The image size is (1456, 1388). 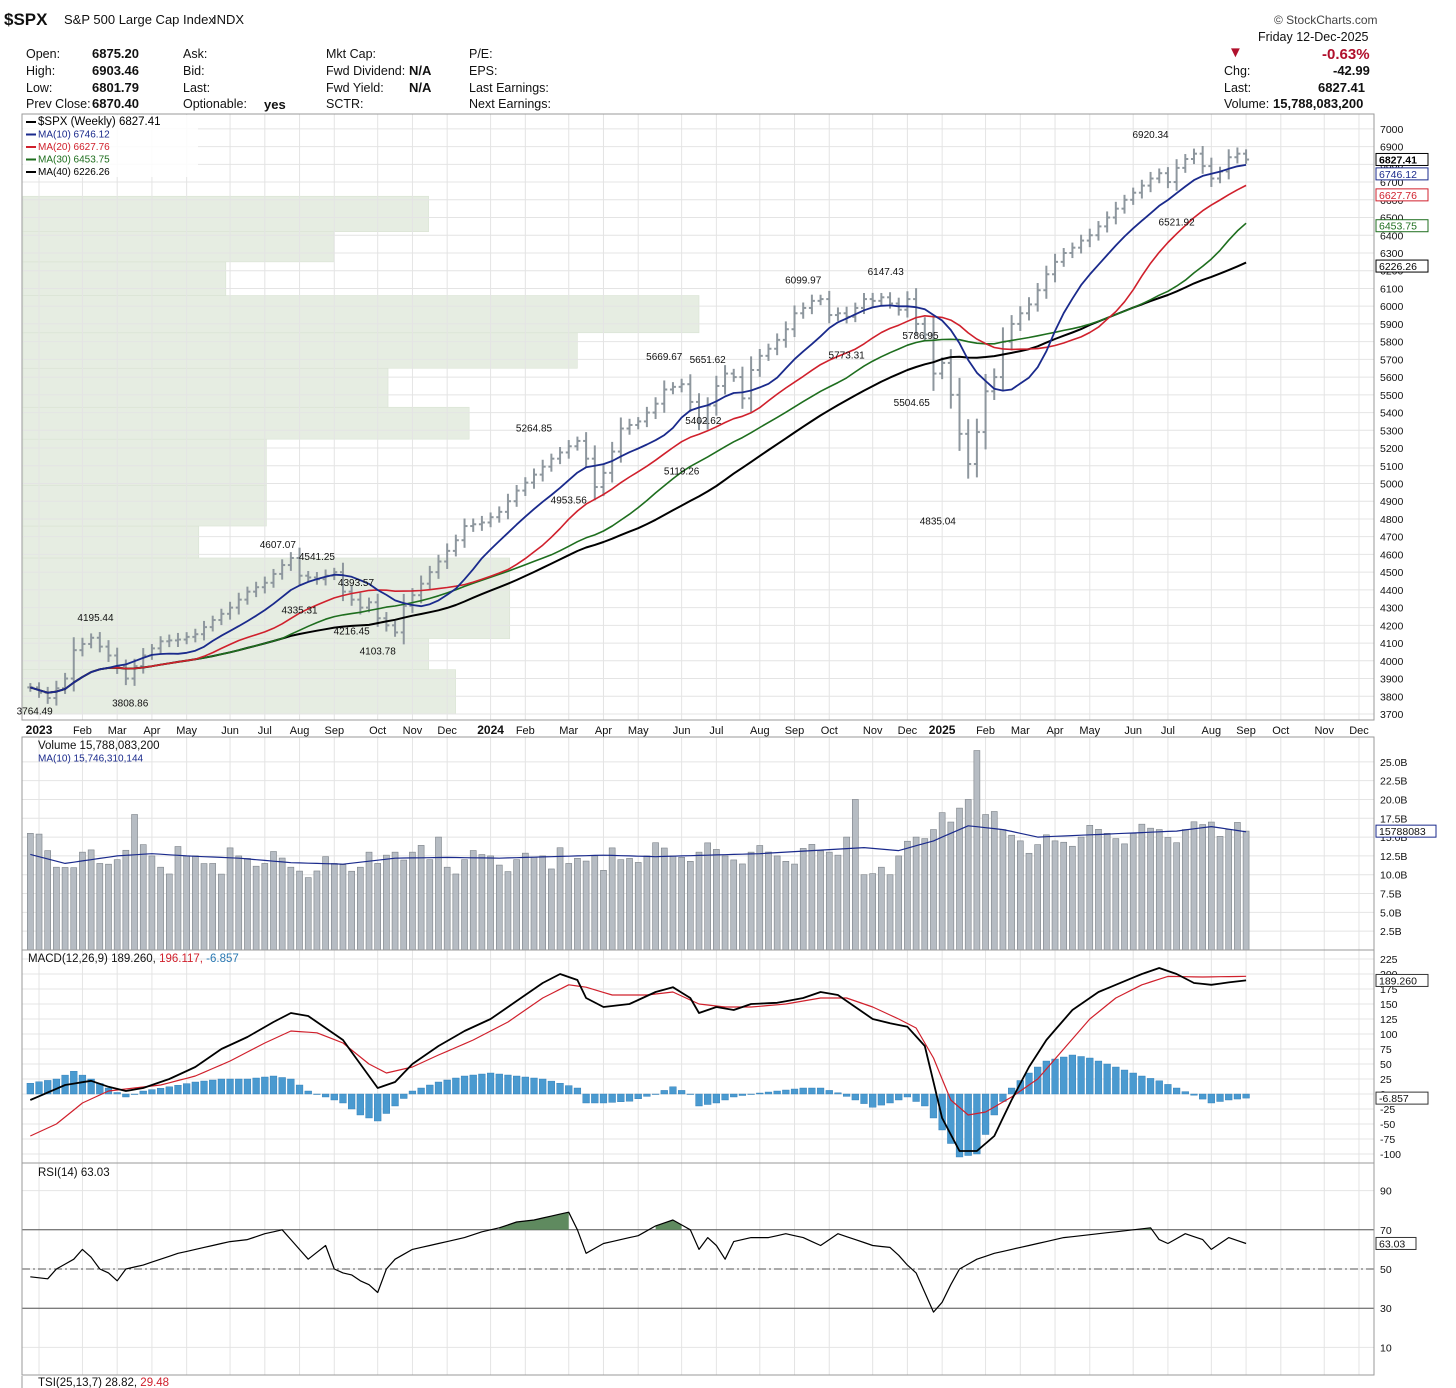 I want to click on price-y-tick: 4200, so click(x=1392, y=626).